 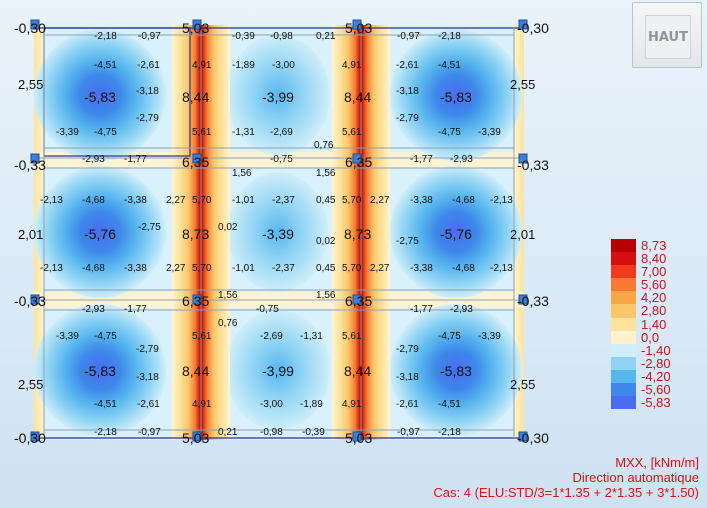 I want to click on legend-value: 4,20, so click(x=654, y=298).